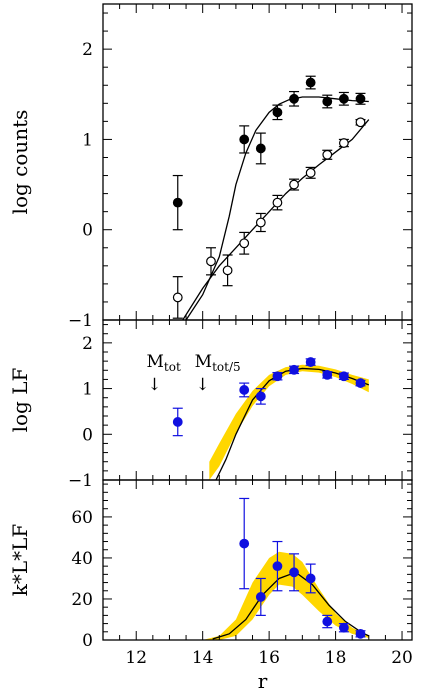  Describe the element at coordinates (20, 560) in the screenshot. I see `y-axis-label: k*L*LF` at that location.